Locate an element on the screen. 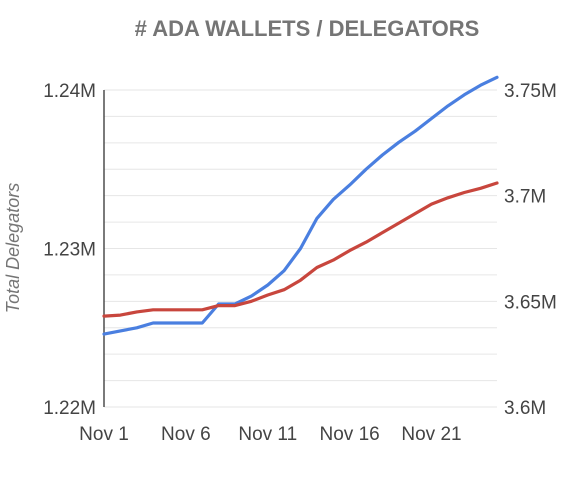 Image resolution: width=584 pixels, height=488 pixels. right-tick-label: 3.75M is located at coordinates (530, 91).